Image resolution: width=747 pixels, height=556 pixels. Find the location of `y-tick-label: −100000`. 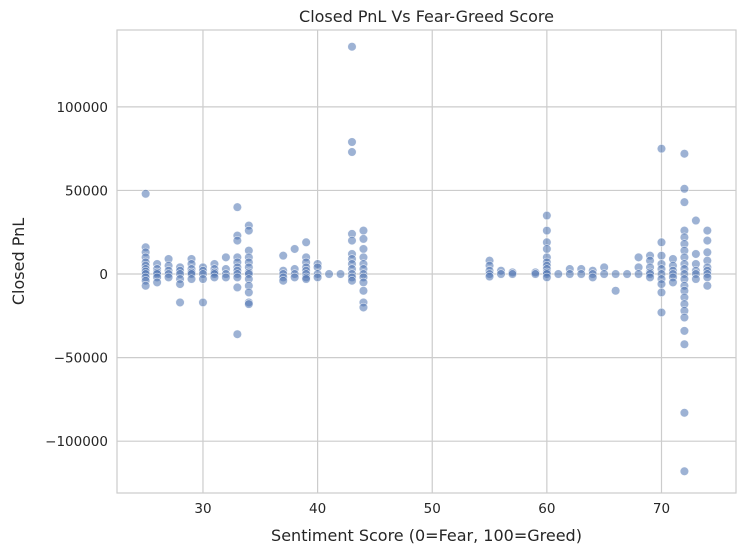

y-tick-label: −100000 is located at coordinates (76, 442).